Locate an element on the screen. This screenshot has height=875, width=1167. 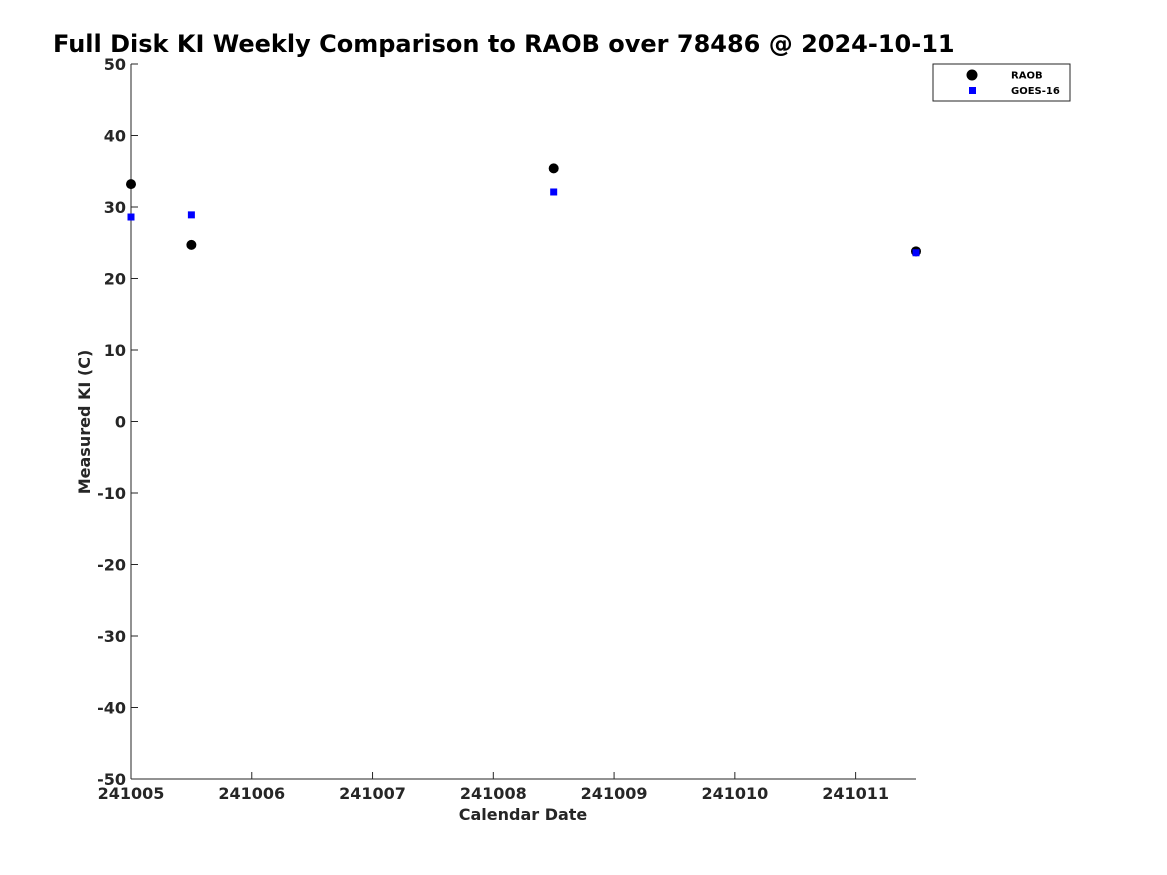
x-tick-label: 241011 is located at coordinates (855, 793).